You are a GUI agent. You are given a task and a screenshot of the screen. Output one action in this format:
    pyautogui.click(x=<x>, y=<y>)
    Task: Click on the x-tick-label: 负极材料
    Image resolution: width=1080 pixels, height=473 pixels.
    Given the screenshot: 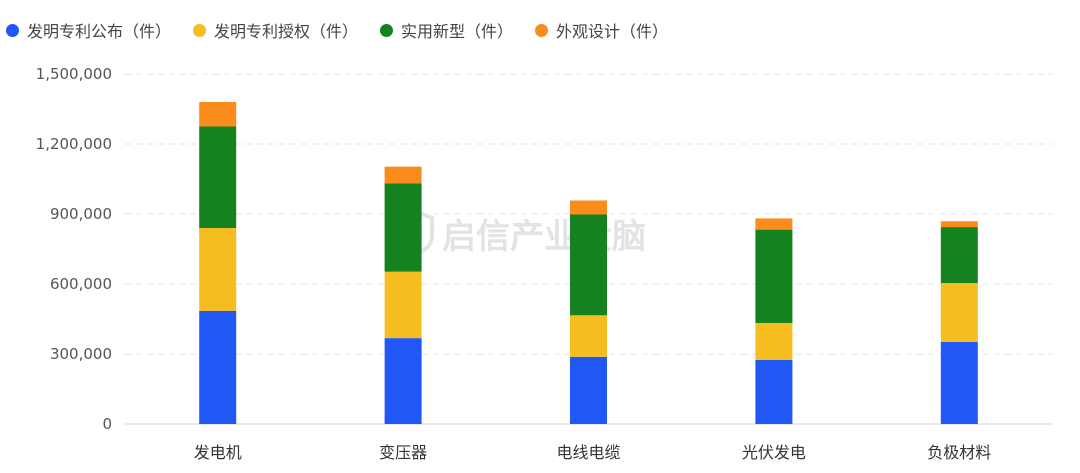 What is the action you would take?
    pyautogui.click(x=959, y=452)
    